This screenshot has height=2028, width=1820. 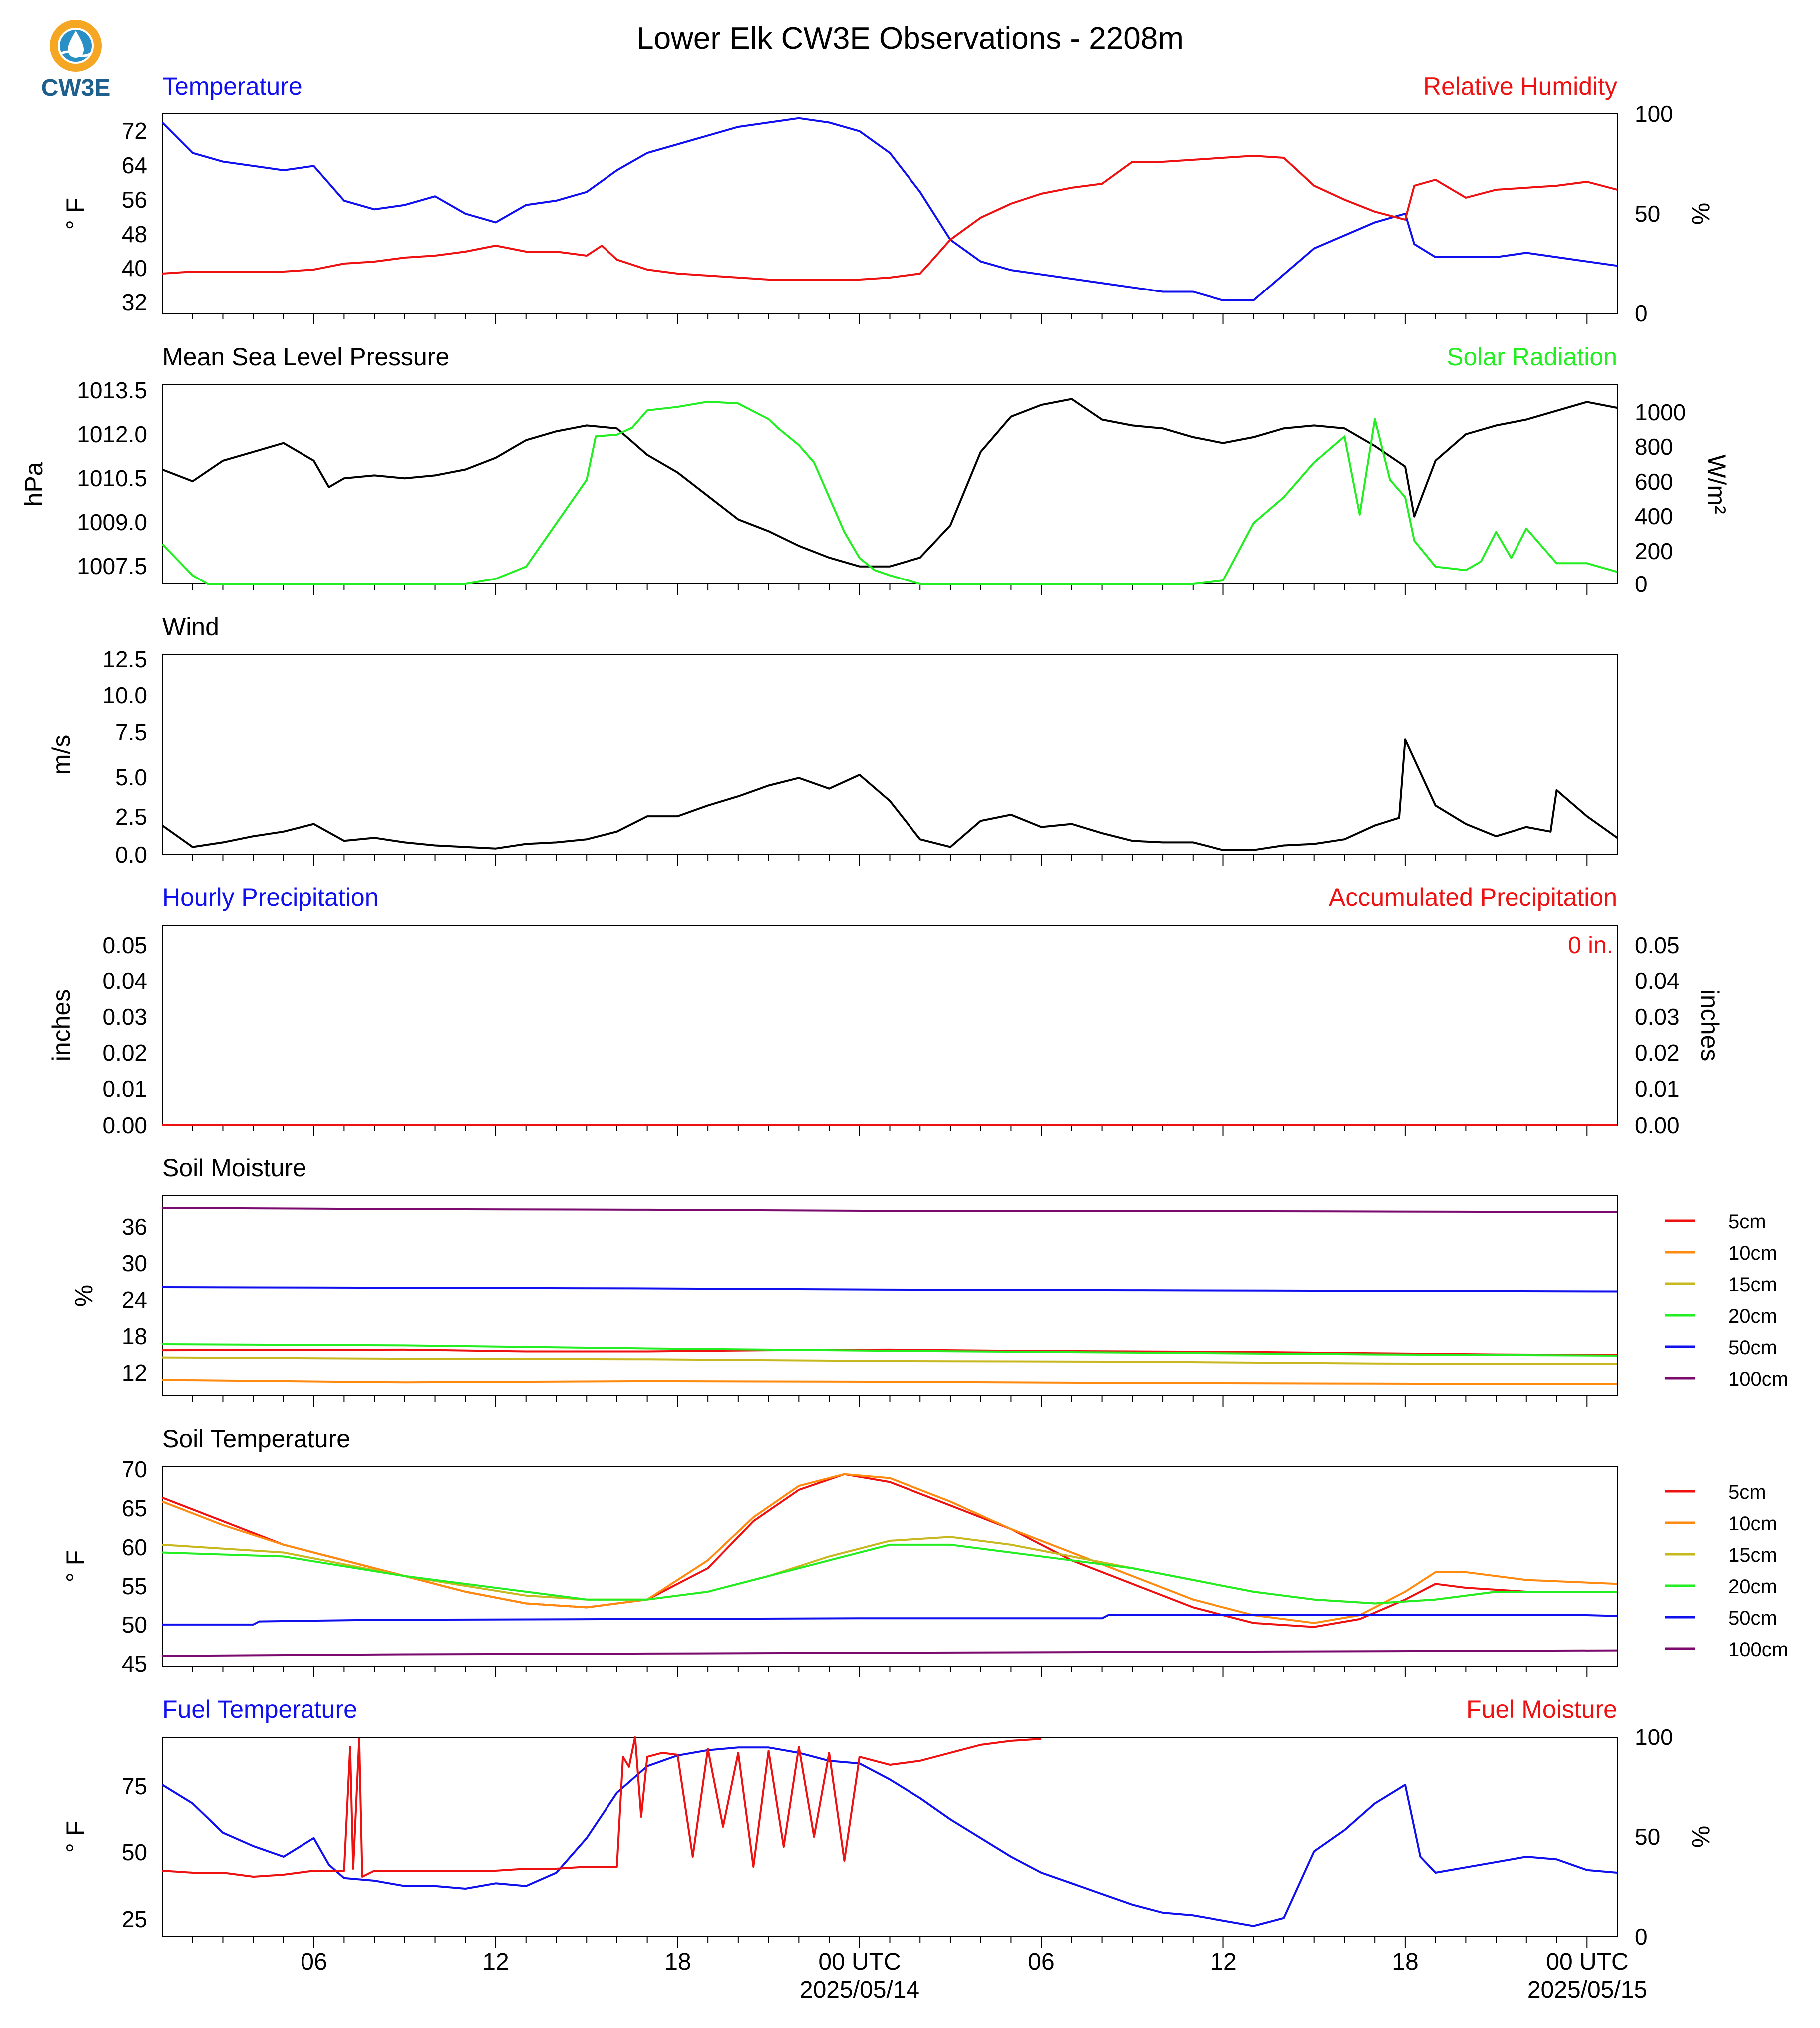 What do you see at coordinates (124, 1089) in the screenshot?
I see `precip-ytick-label: 0.01` at bounding box center [124, 1089].